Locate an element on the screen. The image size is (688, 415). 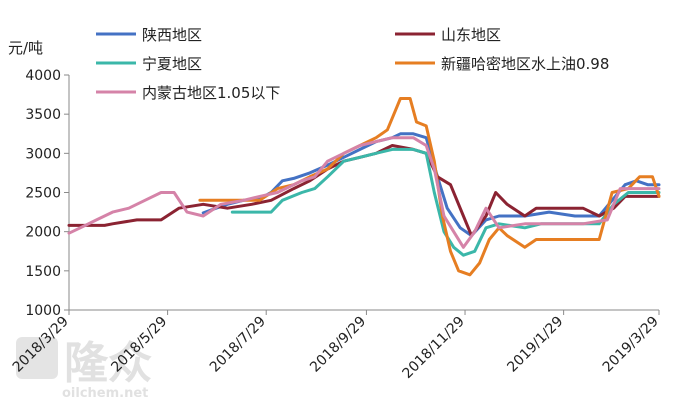
watermark-site: oilchem.net is located at coordinates (105, 393).